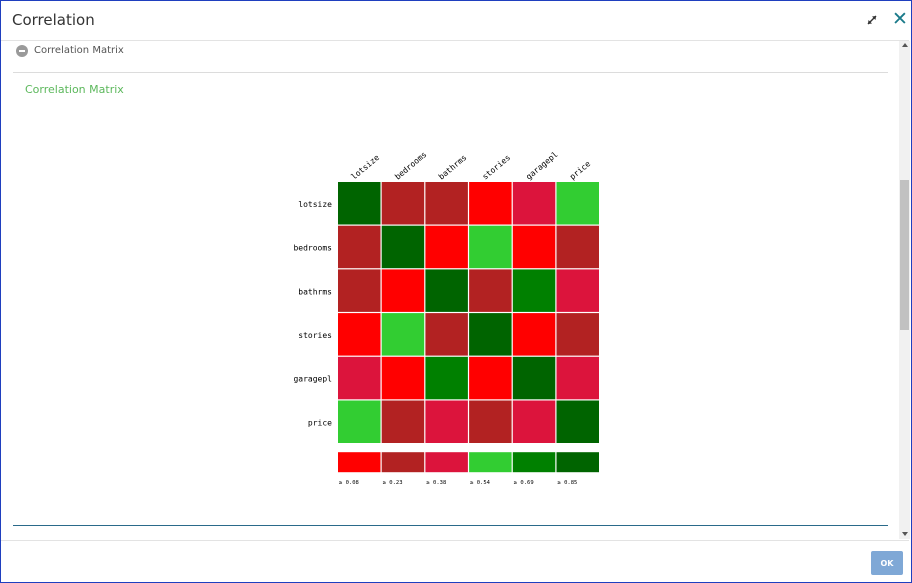  Describe the element at coordinates (403, 334) in the screenshot. I see `heatmap-cell-stories-bedrooms` at that location.